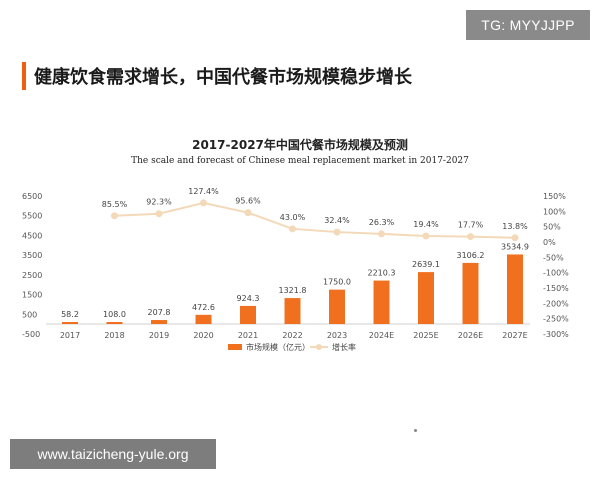  Describe the element at coordinates (278, 347) in the screenshot. I see `legend-bar-label: 市场规模（亿元）` at that location.